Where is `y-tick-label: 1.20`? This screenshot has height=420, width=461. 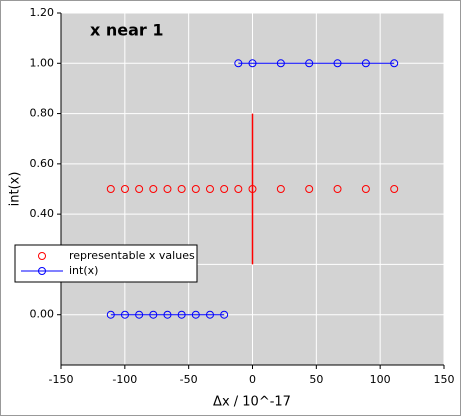 y-tick-label: 1.20 is located at coordinates (42, 12).